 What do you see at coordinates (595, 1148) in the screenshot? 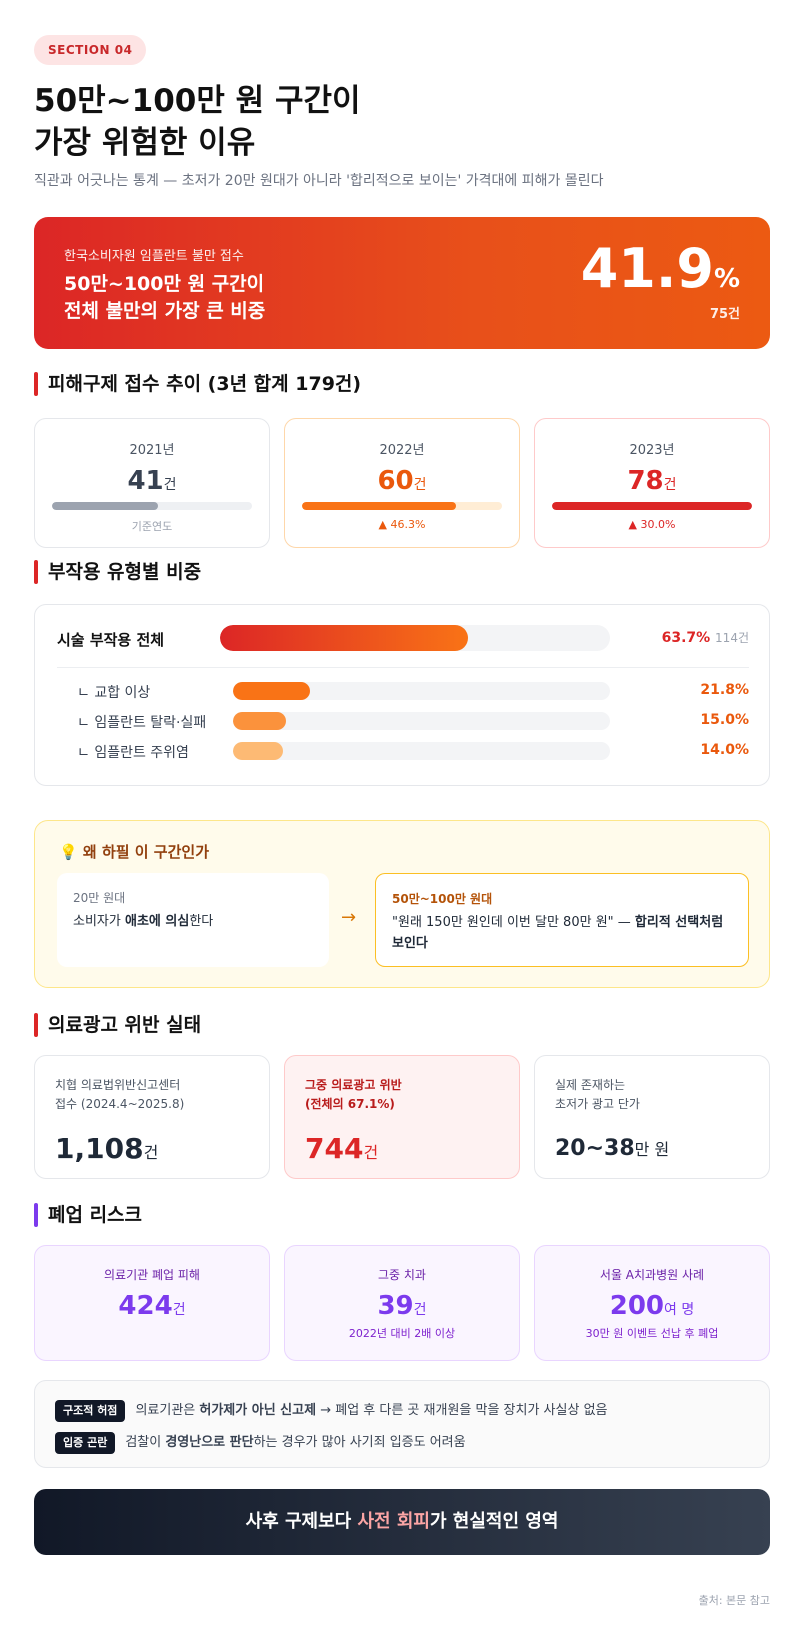
I see `ad-stat-number: 20~38` at bounding box center [595, 1148].